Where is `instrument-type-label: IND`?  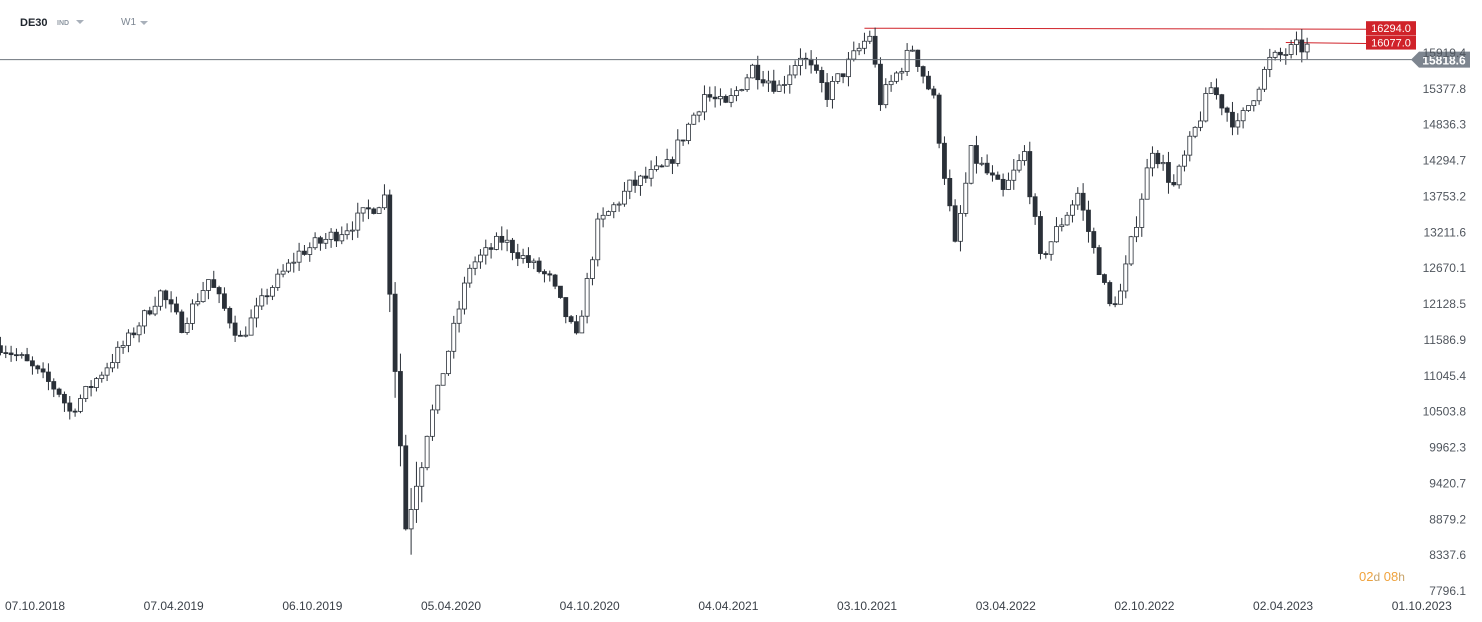 instrument-type-label: IND is located at coordinates (63, 23).